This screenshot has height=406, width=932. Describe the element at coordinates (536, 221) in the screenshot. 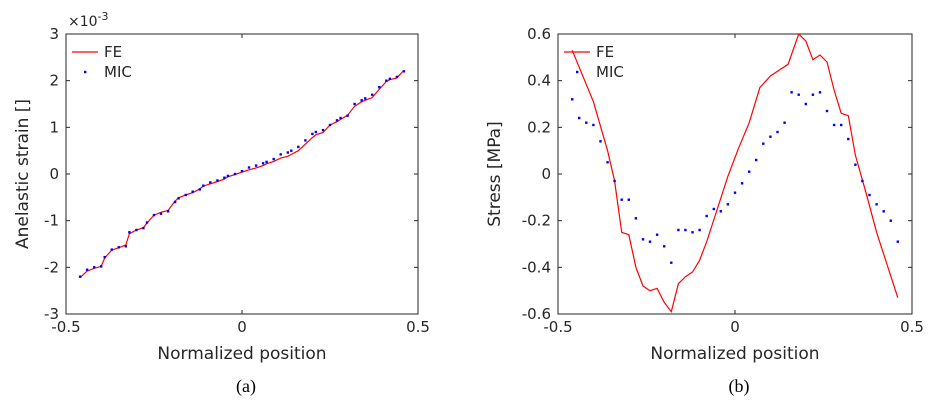

I see `y-tick-label: -0.2` at that location.